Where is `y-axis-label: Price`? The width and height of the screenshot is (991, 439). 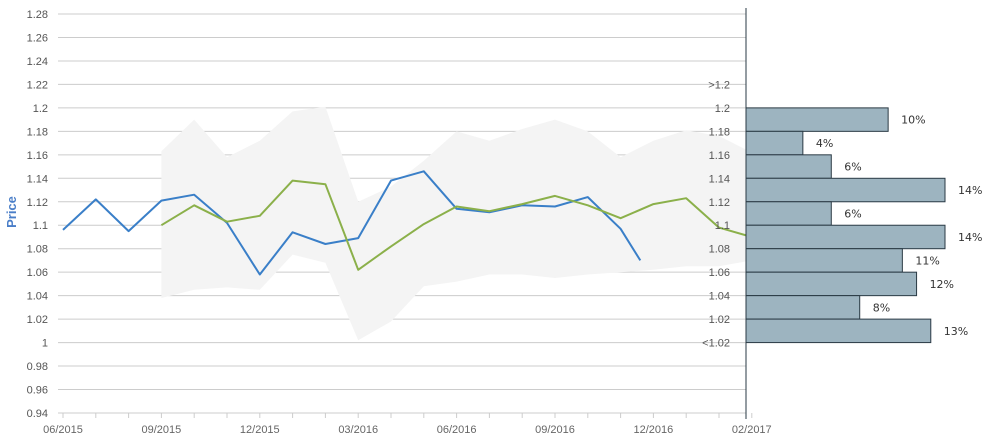
y-axis-label: Price is located at coordinates (11, 212).